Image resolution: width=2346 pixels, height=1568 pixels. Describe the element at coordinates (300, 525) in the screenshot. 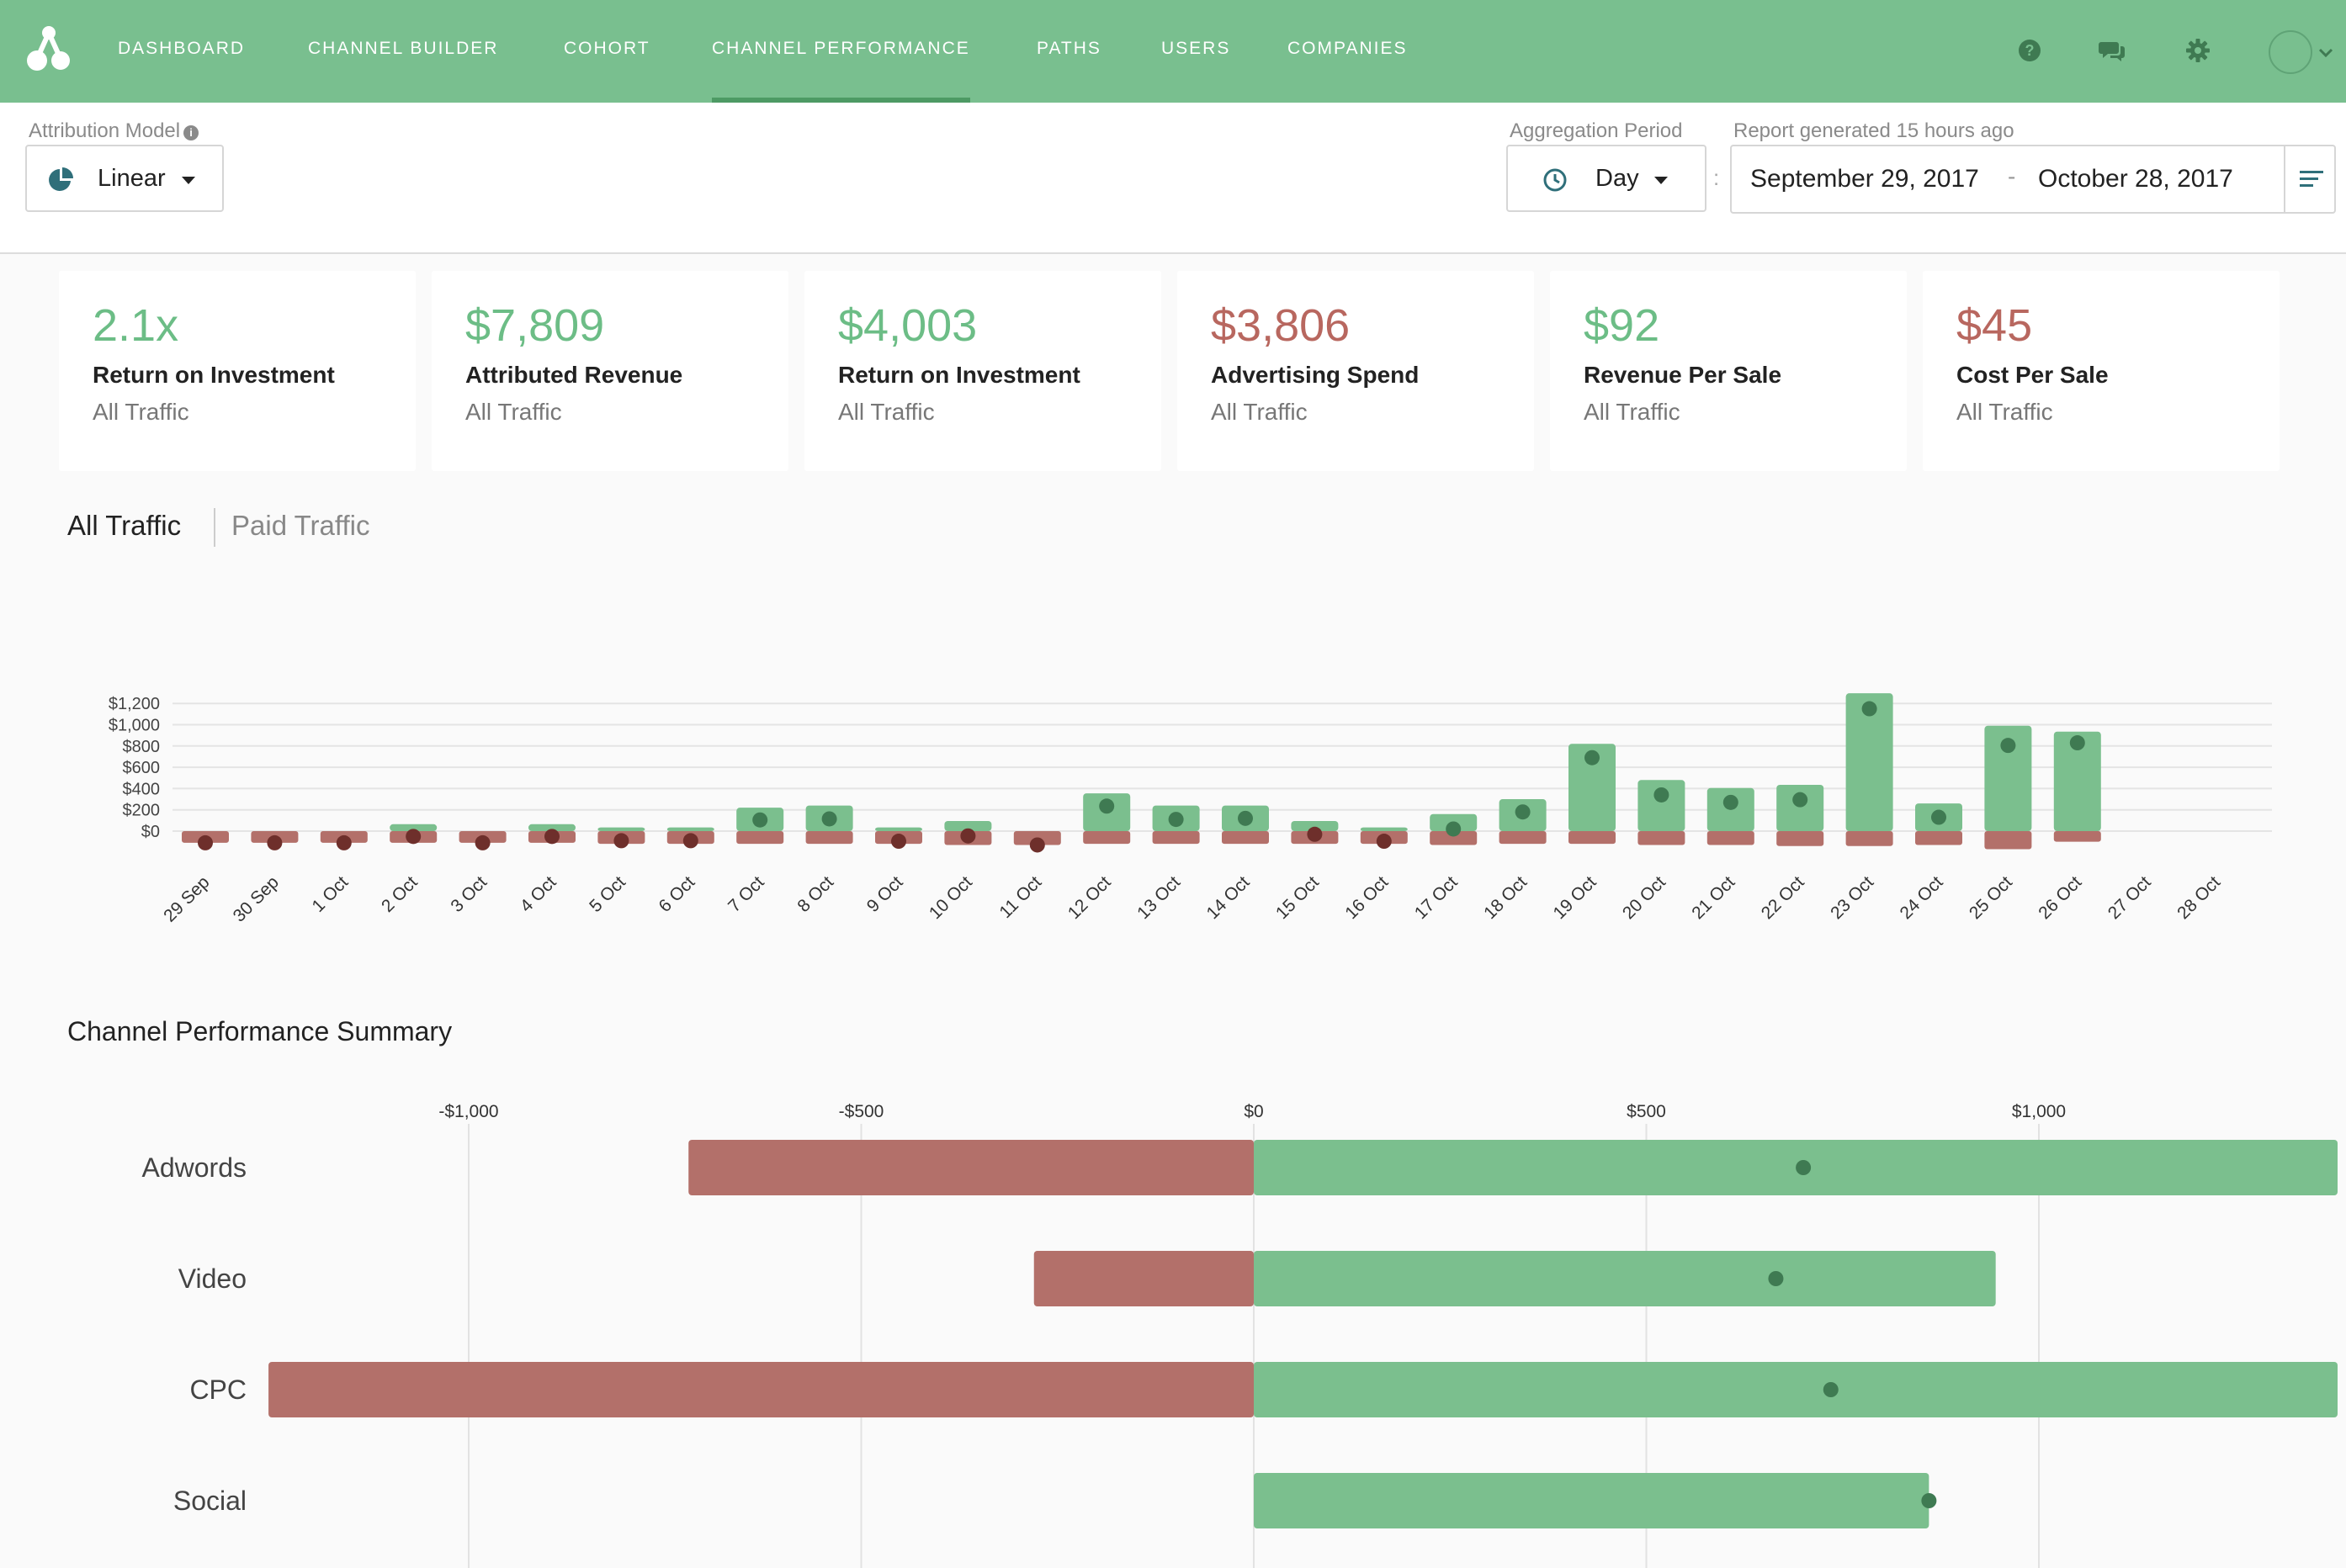

I see `tab-paid-traffic: Paid Traffic` at that location.